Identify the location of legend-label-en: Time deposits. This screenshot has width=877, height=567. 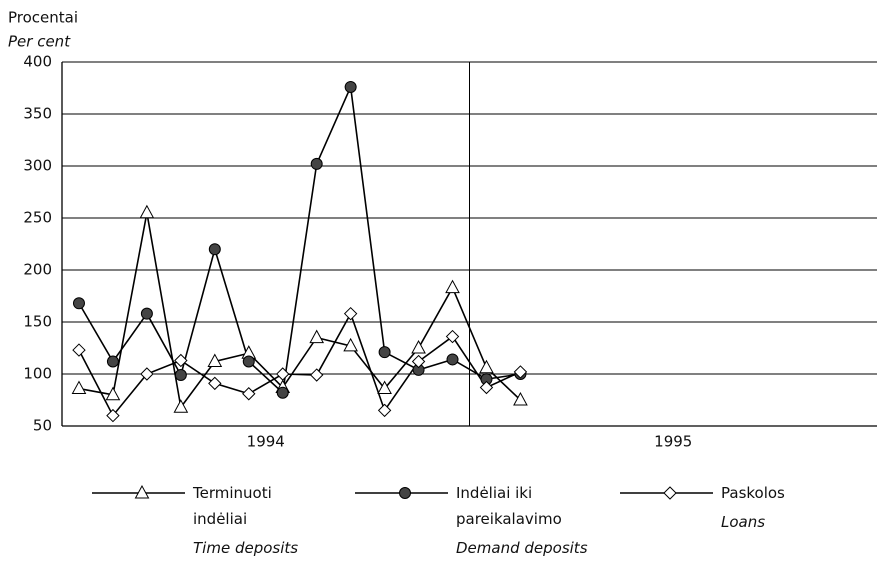
(246, 548).